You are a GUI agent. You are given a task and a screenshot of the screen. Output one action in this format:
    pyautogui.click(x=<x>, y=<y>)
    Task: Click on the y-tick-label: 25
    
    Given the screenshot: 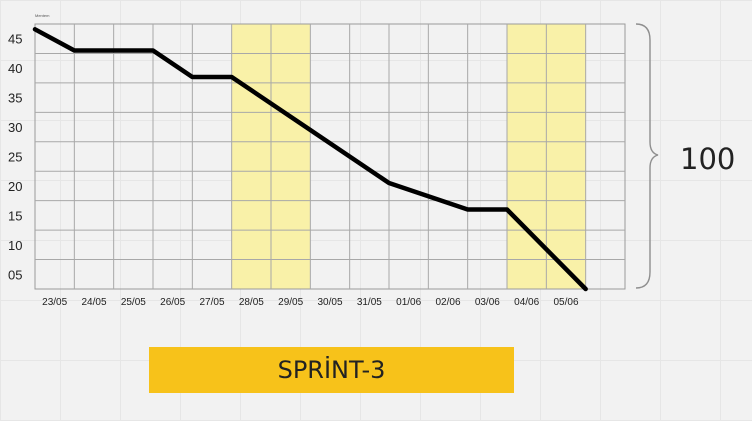 What is the action you would take?
    pyautogui.click(x=15, y=157)
    